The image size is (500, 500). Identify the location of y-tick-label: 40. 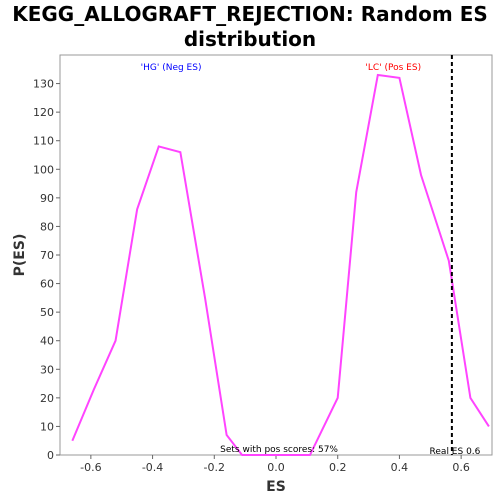
(47, 341).